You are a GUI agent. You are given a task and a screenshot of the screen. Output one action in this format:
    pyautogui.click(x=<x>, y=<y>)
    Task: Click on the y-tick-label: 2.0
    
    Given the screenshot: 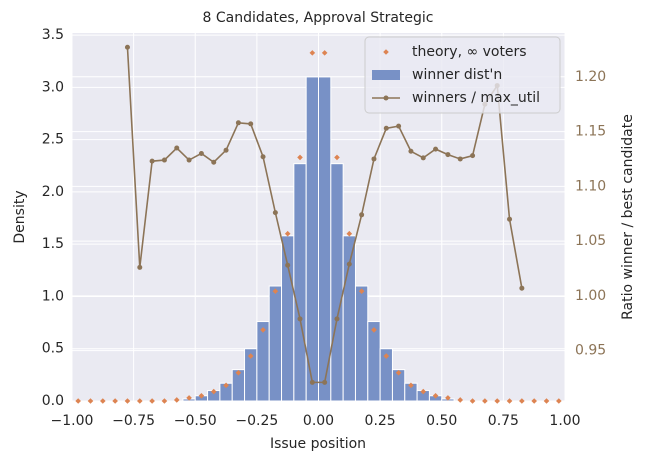 What is the action you would take?
    pyautogui.click(x=53, y=192)
    